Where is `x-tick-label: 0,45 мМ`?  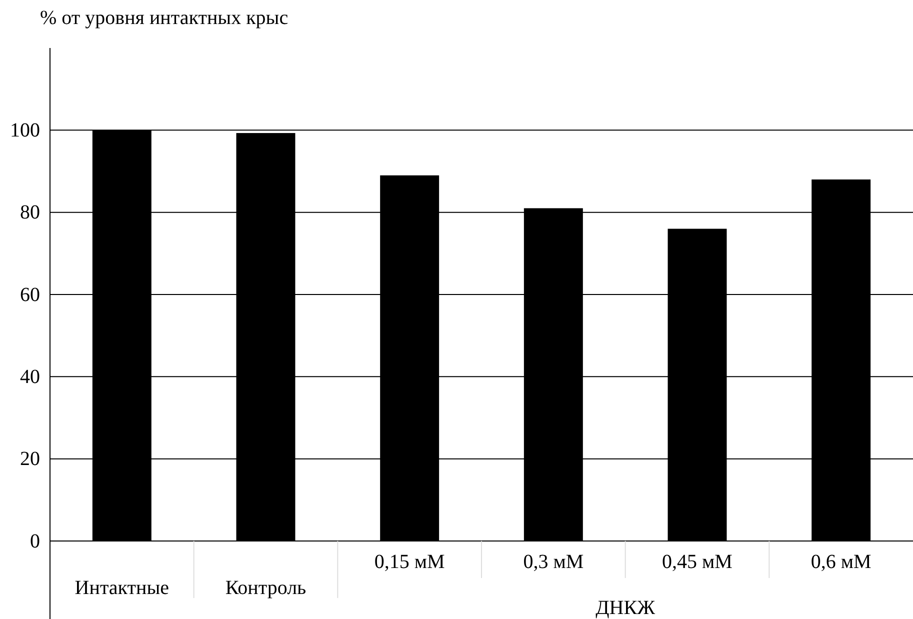
x-tick-label: 0,45 мМ is located at coordinates (697, 562).